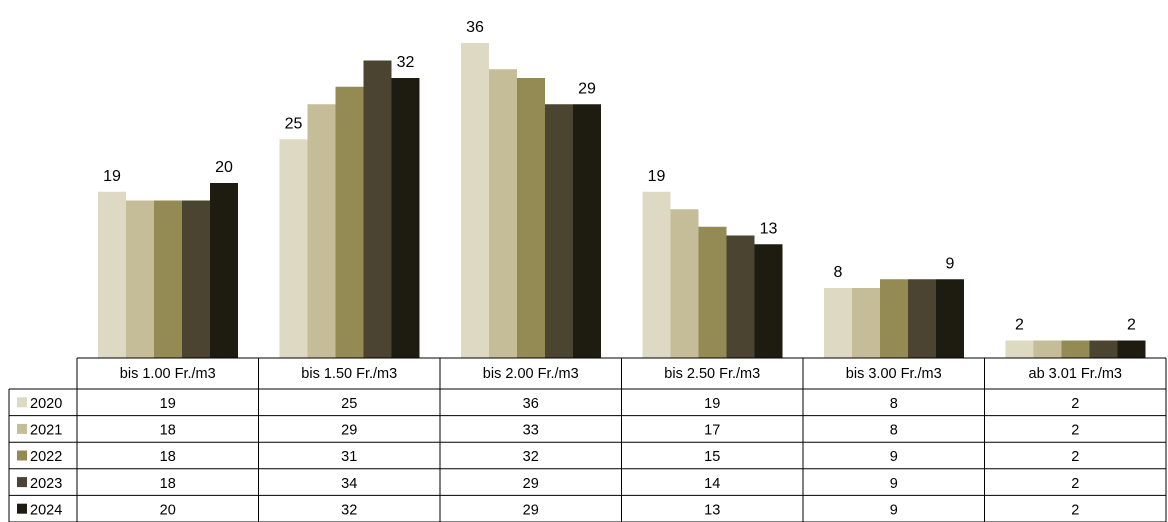  What do you see at coordinates (838, 272) in the screenshot?
I see `data-label: 8` at bounding box center [838, 272].